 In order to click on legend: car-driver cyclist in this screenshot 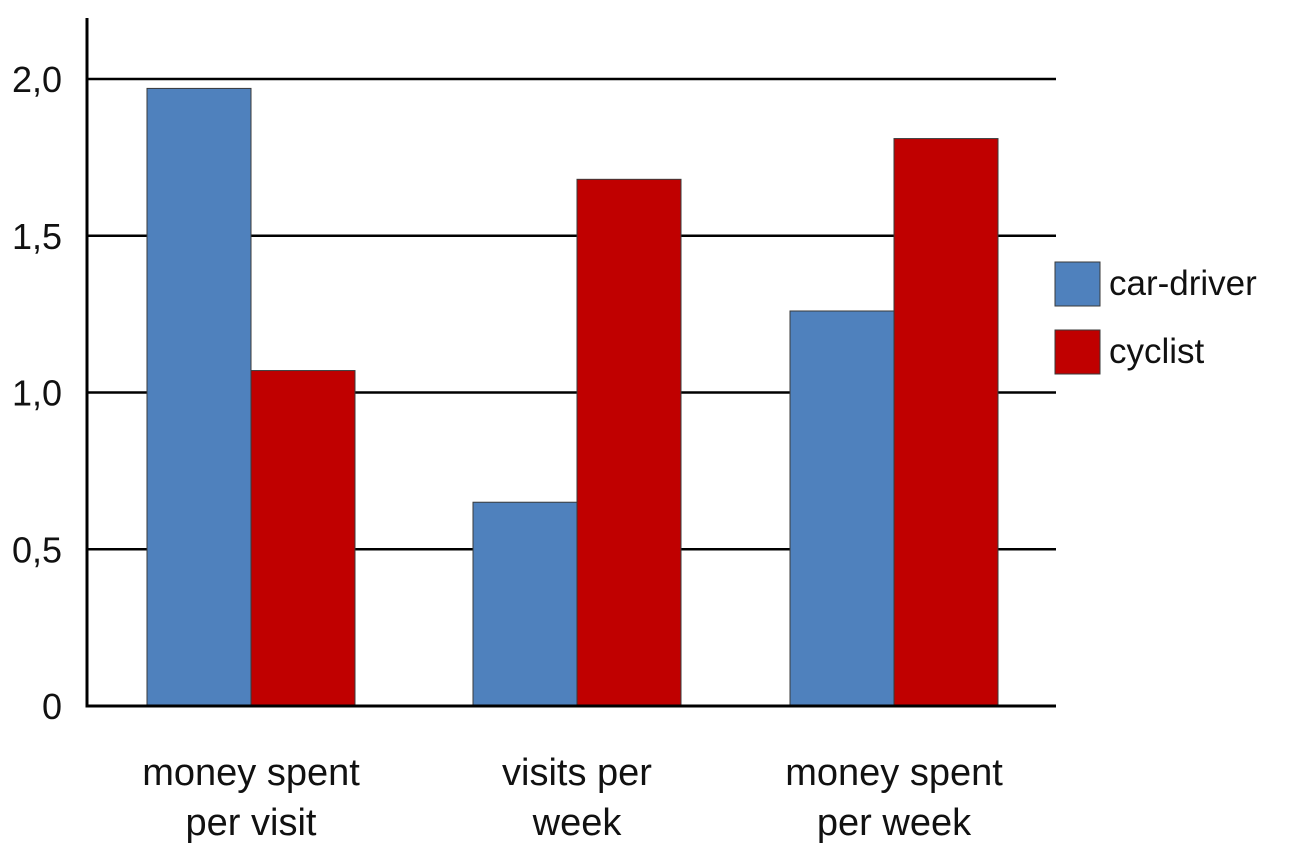, I will do `click(1155, 318)`.